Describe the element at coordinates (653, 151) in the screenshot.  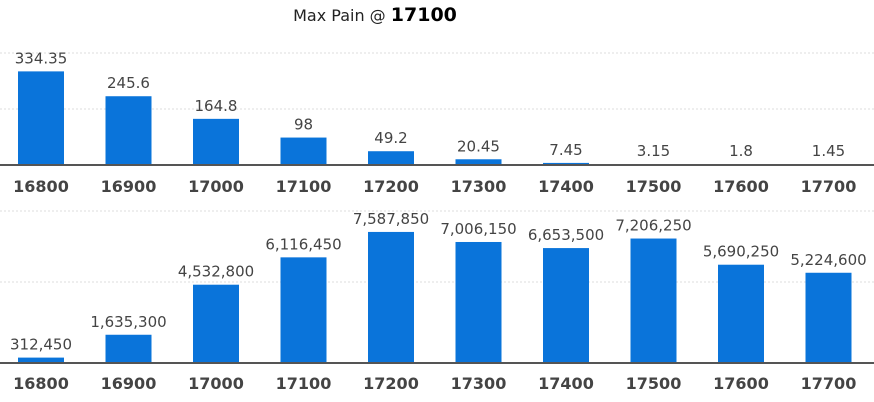
I see `value-label: 3.15` at that location.